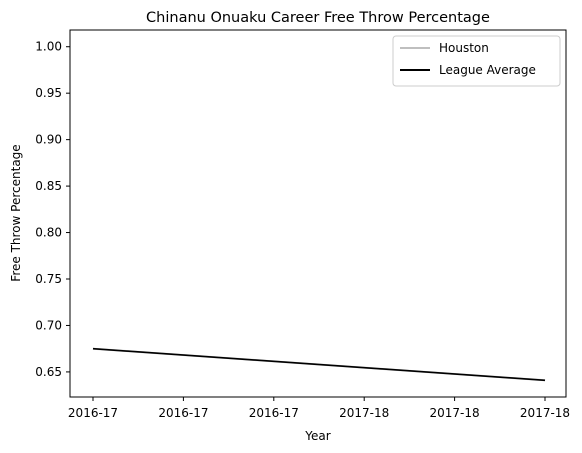 The width and height of the screenshot is (582, 453). I want to click on y-tick-label: 0.75, so click(48, 279).